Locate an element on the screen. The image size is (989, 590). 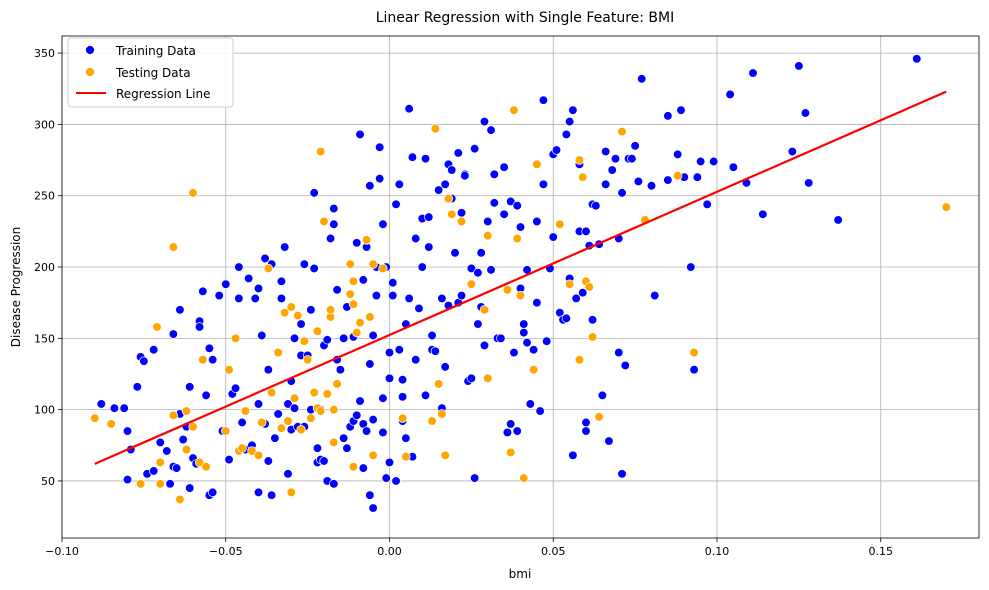
legend-label-regression: Regression Line is located at coordinates (163, 94).